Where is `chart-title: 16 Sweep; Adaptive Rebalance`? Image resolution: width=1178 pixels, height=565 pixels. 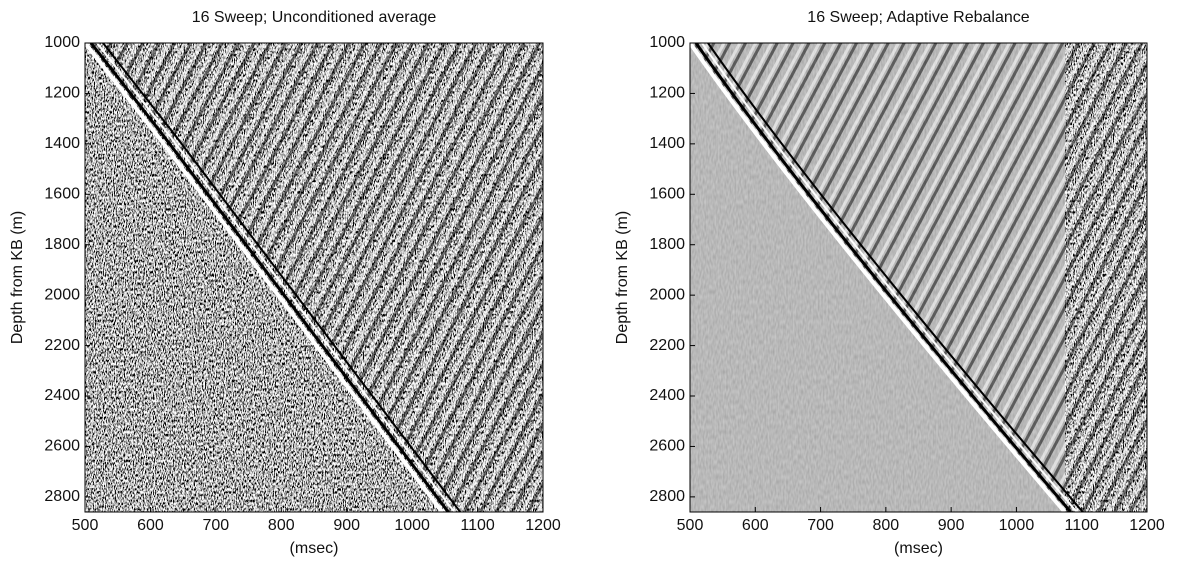 chart-title: 16 Sweep; Adaptive Rebalance is located at coordinates (918, 17).